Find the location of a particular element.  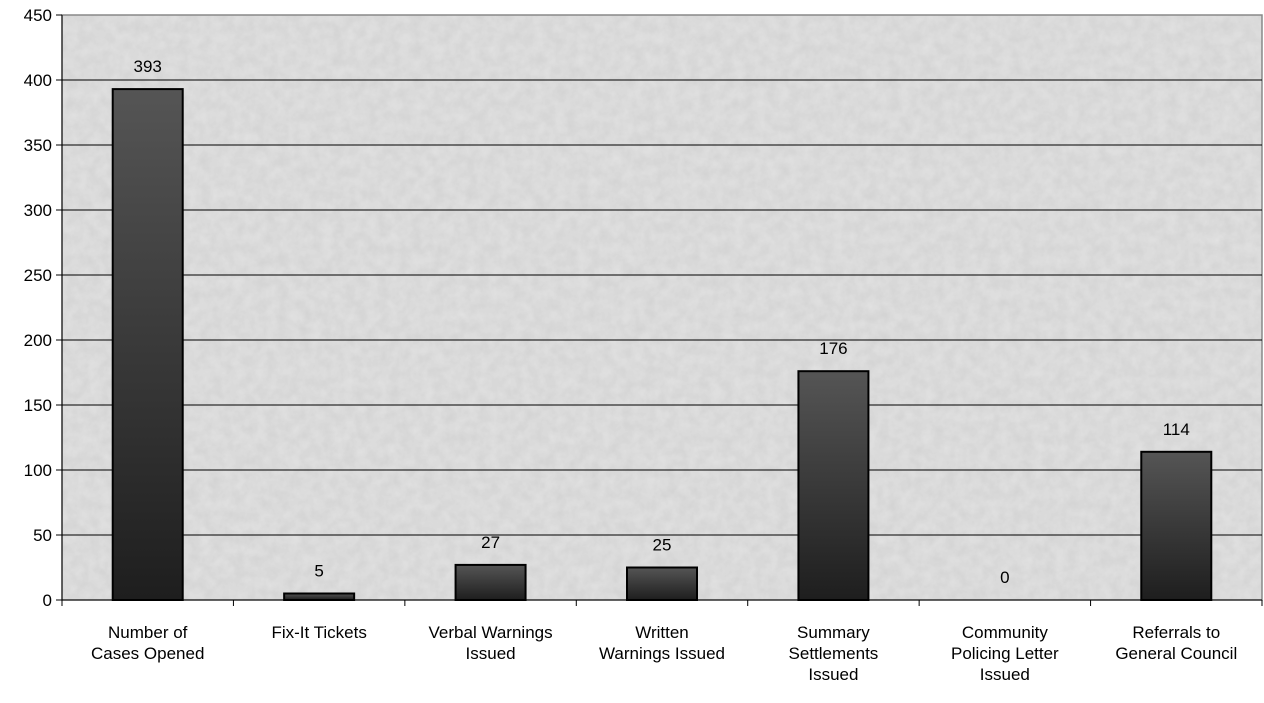

data-label: 176 is located at coordinates (833, 348).